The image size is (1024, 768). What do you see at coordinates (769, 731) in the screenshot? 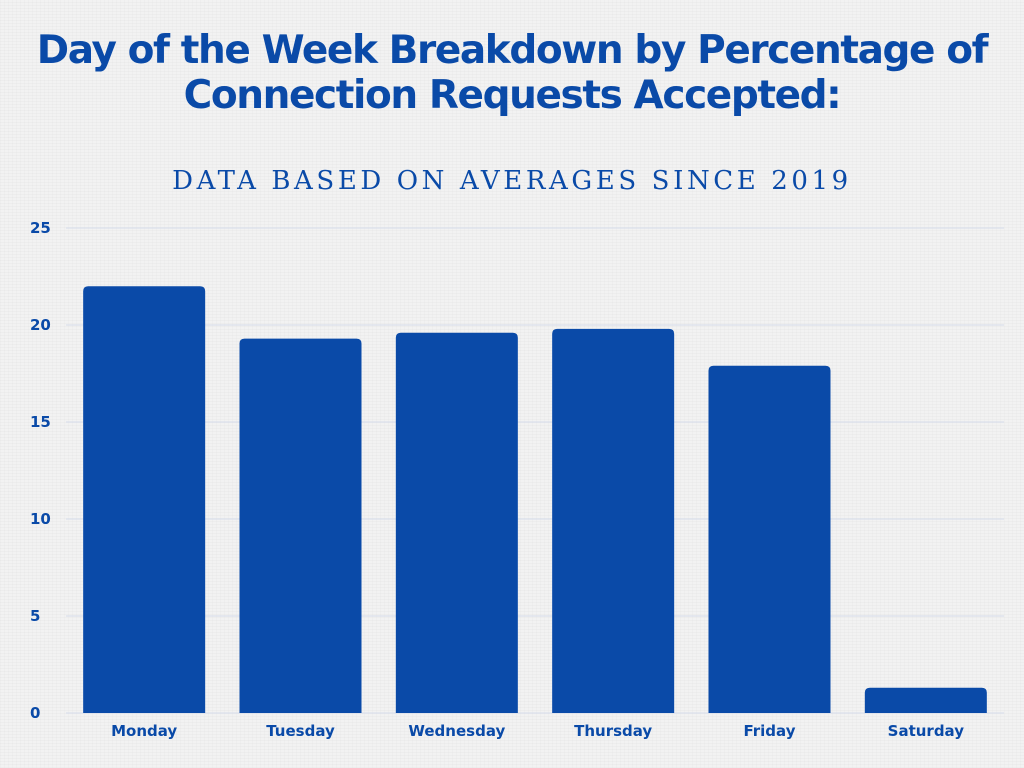
I see `x-tick-label-friday: Friday` at bounding box center [769, 731].